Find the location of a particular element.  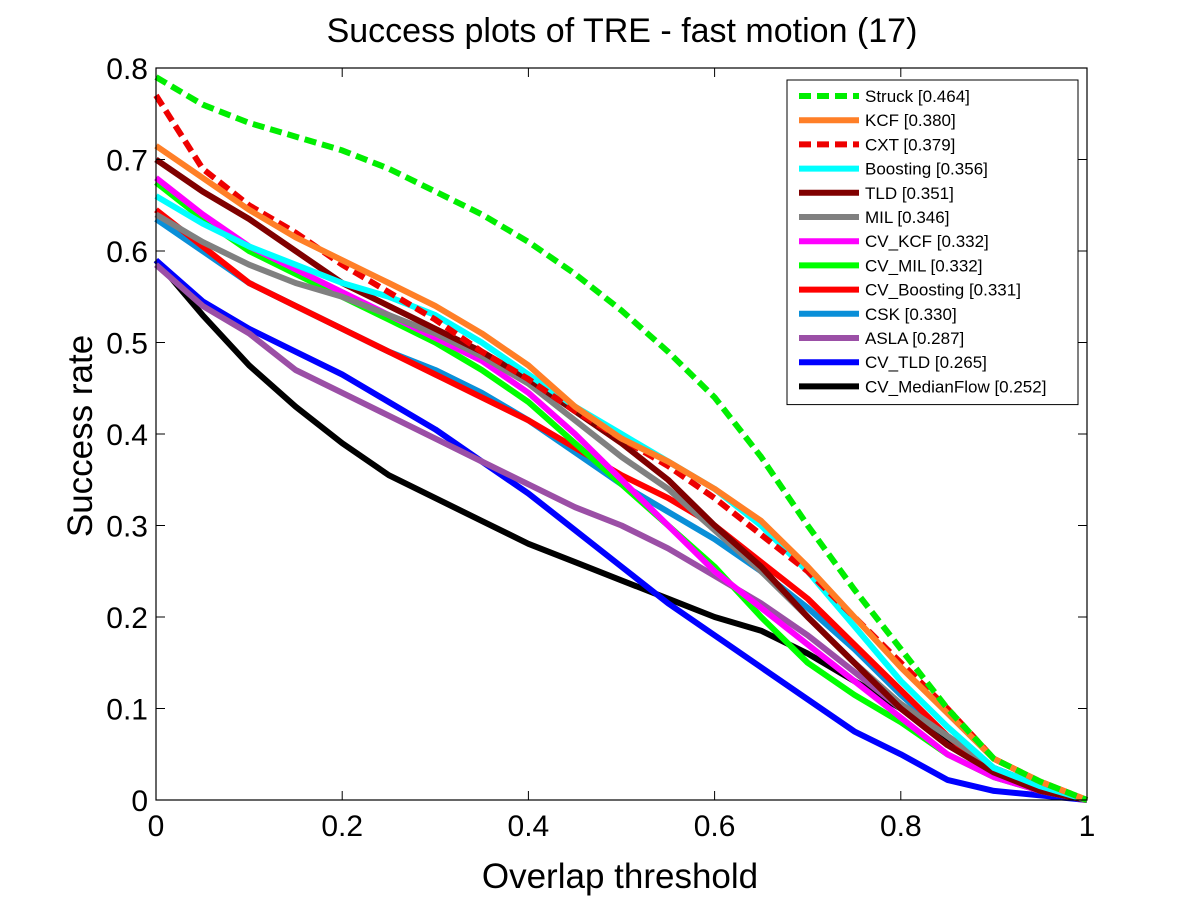

legend-entry-4: TLD [0.351] is located at coordinates (909, 193).